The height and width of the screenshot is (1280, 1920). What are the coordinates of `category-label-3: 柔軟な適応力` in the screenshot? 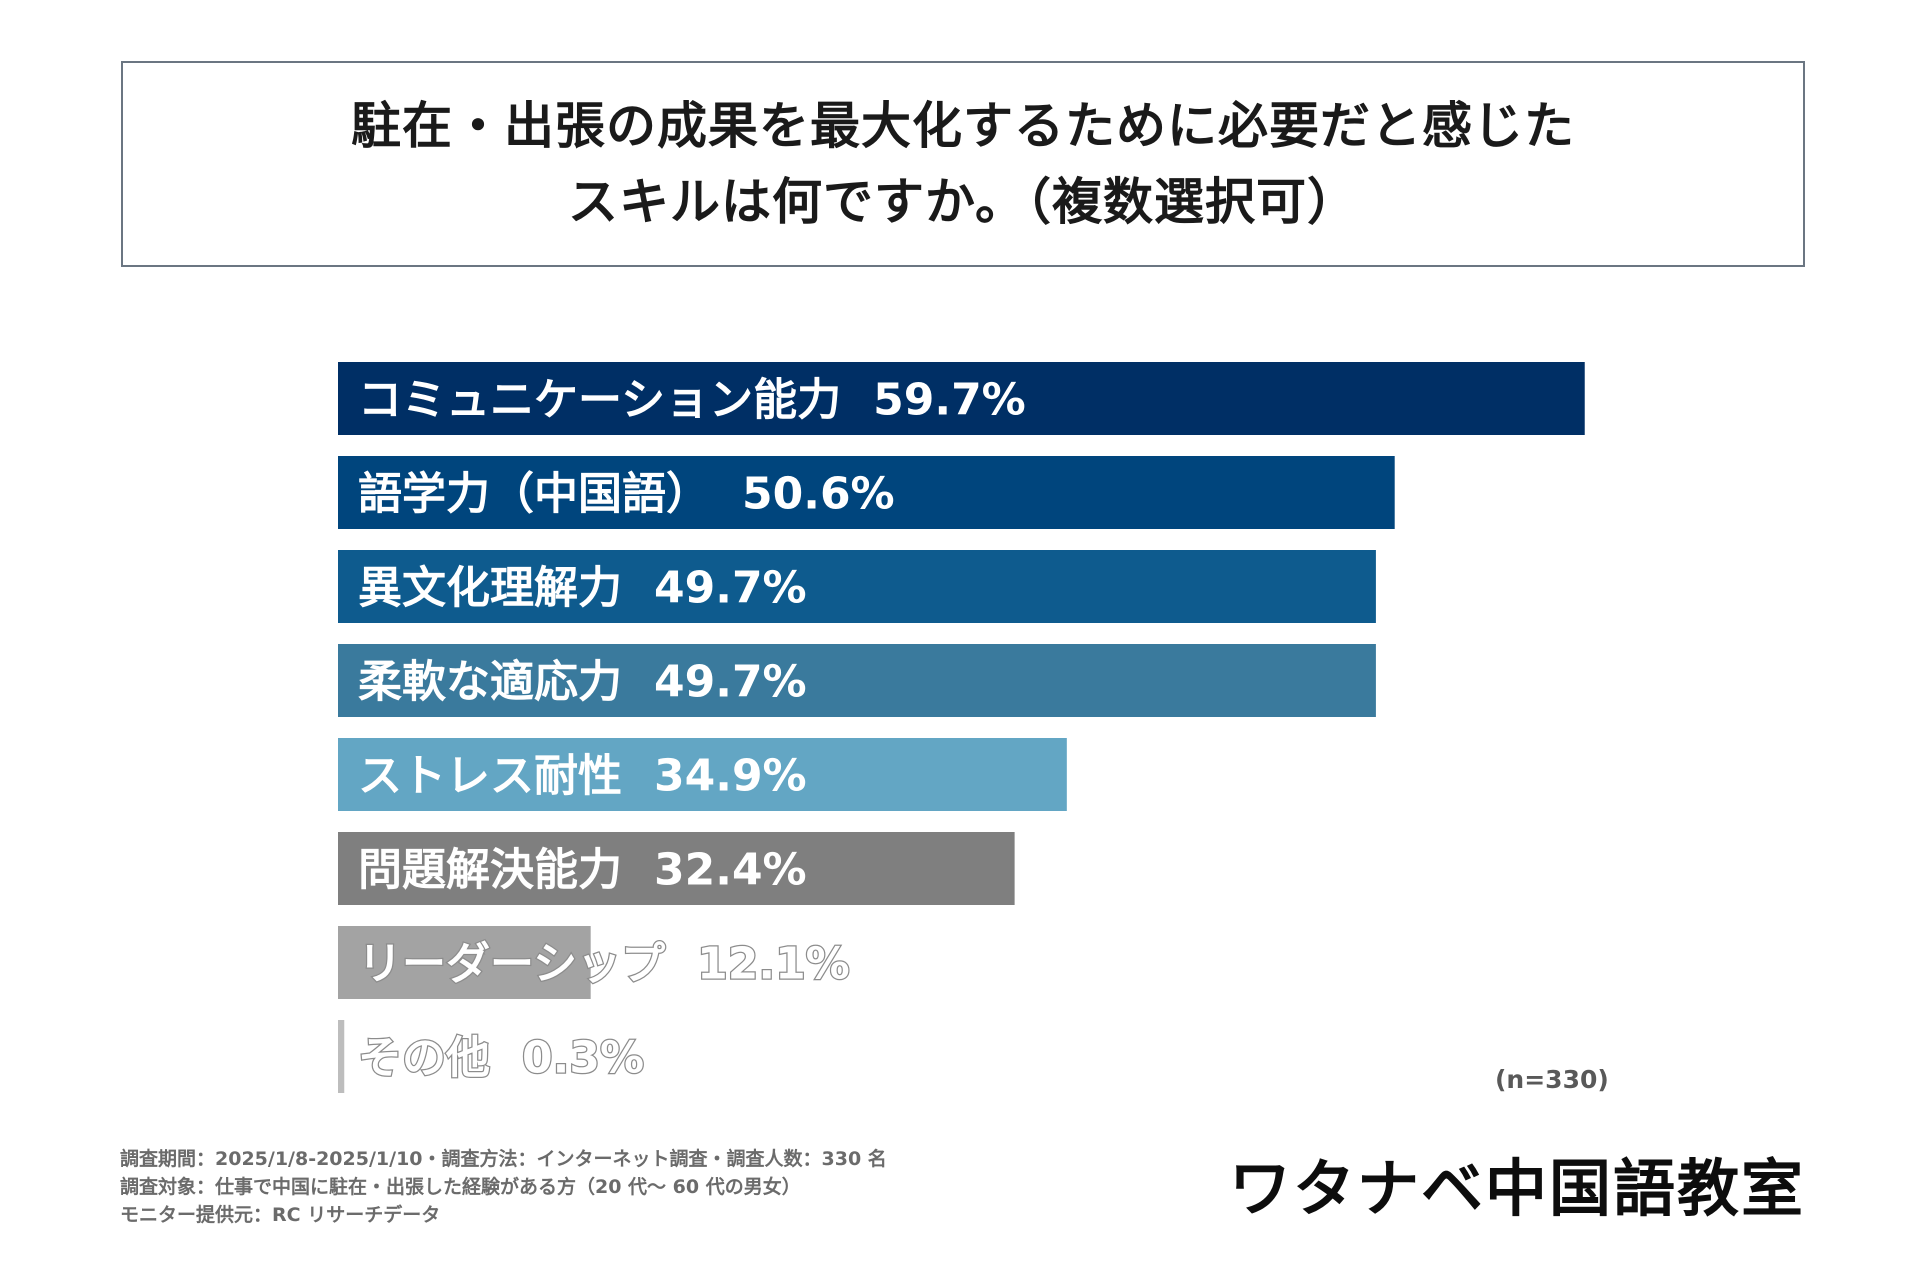 It's located at (490, 681).